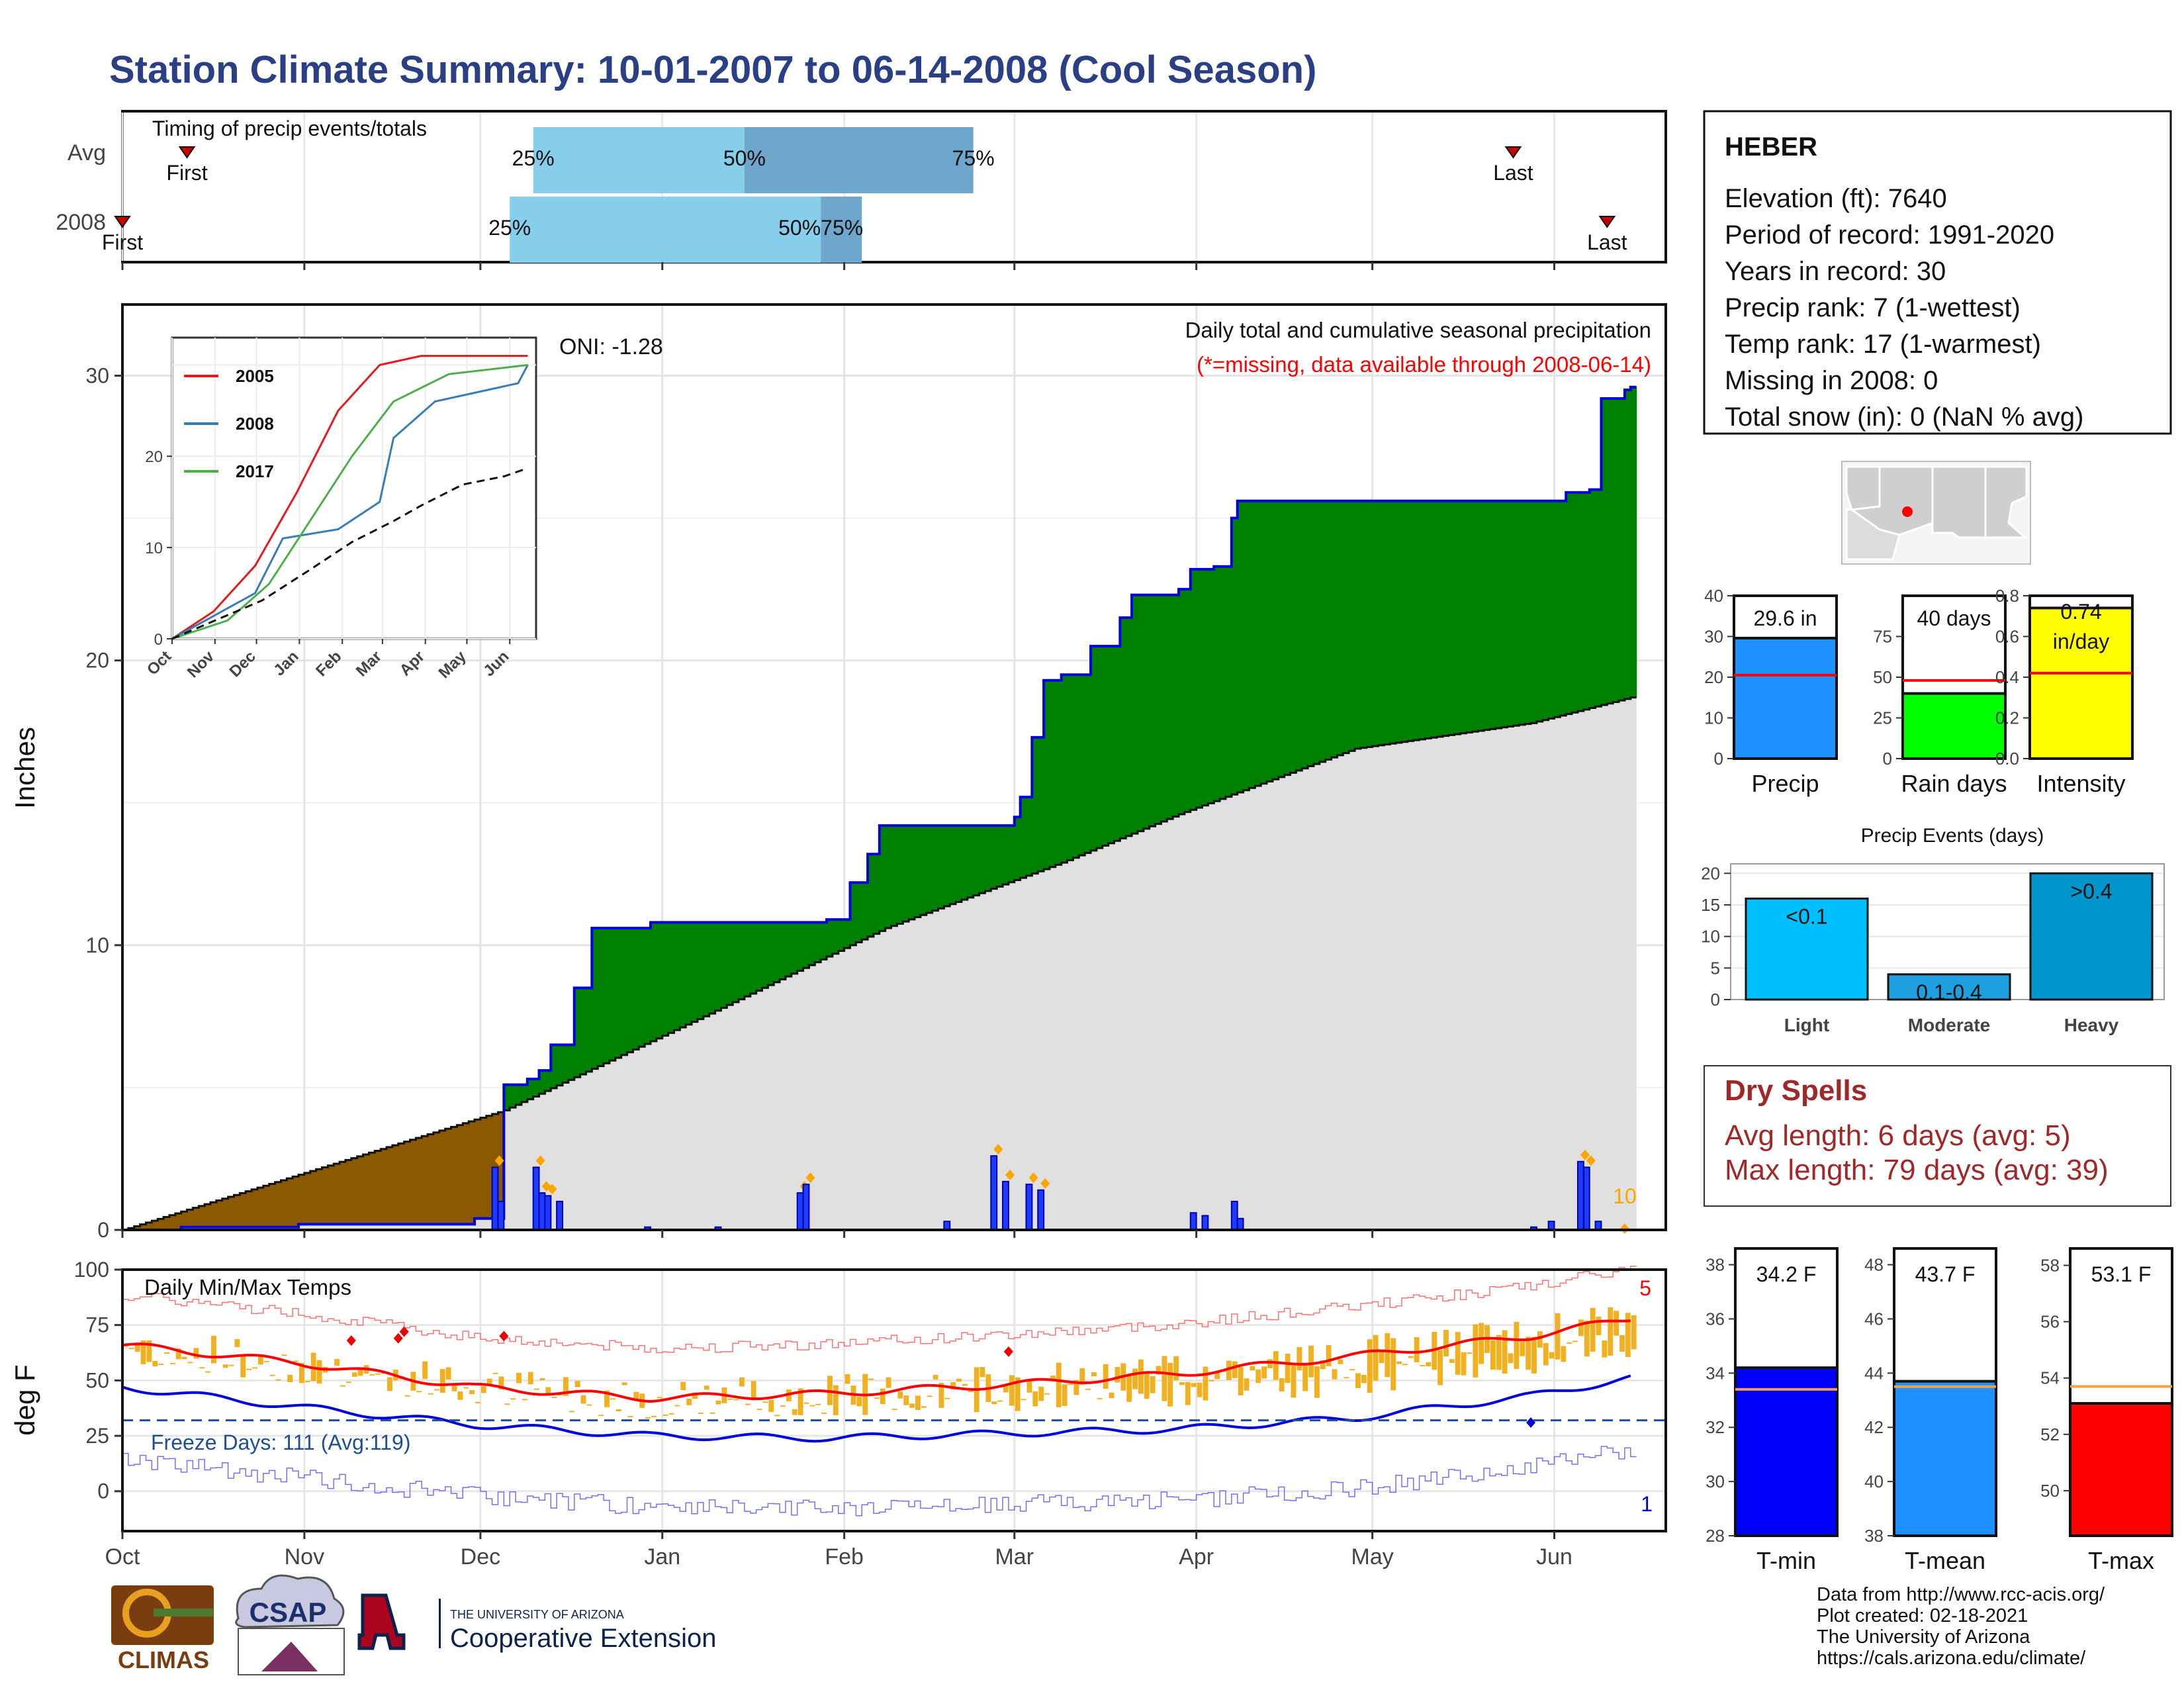 The height and width of the screenshot is (1688, 2184). Describe the element at coordinates (1713, 718) in the screenshot. I see `stat-y-tick-label: 10` at that location.